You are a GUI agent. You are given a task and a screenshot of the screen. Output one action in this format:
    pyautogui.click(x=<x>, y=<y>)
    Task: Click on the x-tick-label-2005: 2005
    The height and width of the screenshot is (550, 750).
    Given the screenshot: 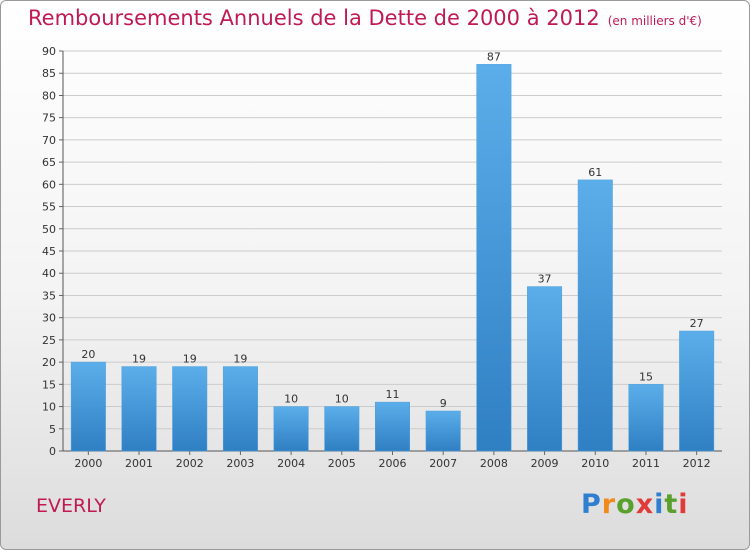 What is the action you would take?
    pyautogui.click(x=342, y=463)
    